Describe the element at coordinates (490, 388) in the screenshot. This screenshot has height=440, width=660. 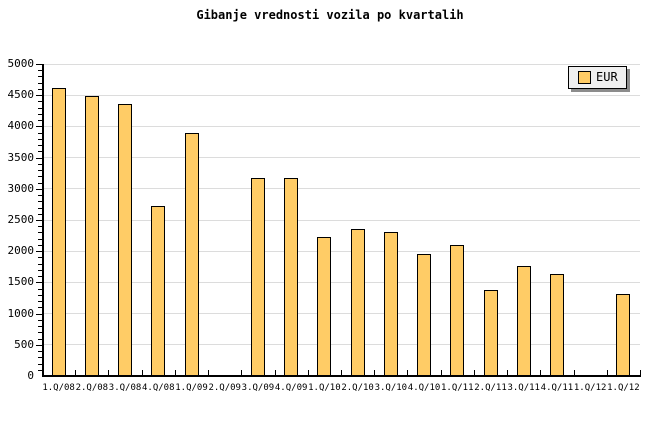
I see `x-axis-label-13: 2.Q/11` at that location.